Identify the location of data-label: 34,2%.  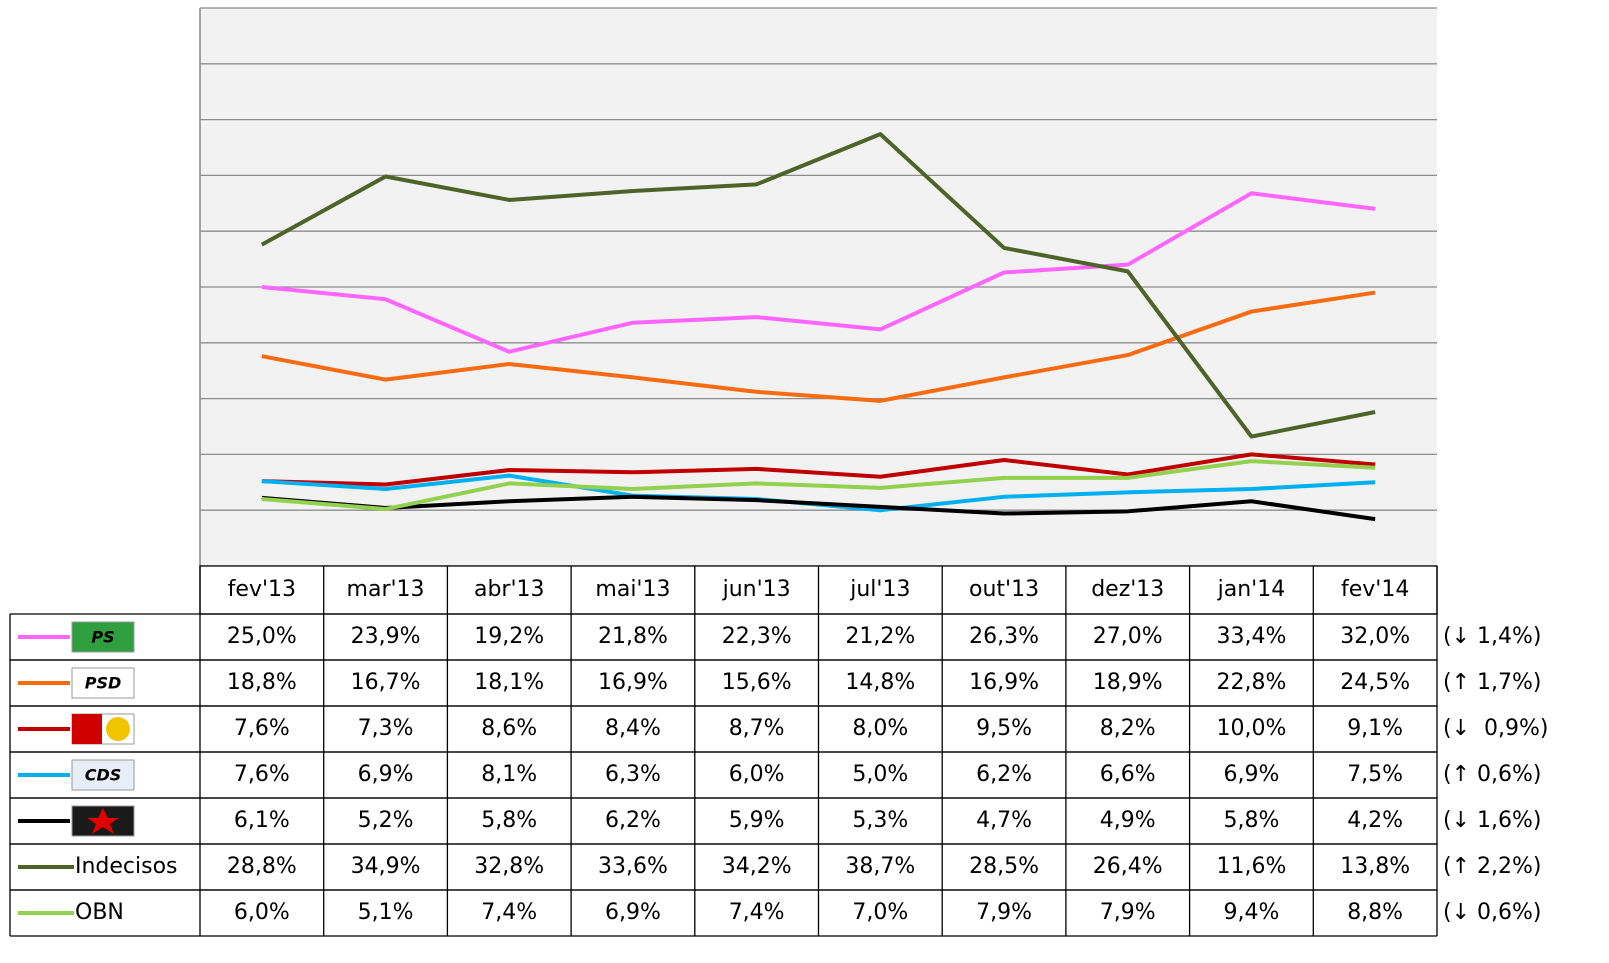
(757, 866).